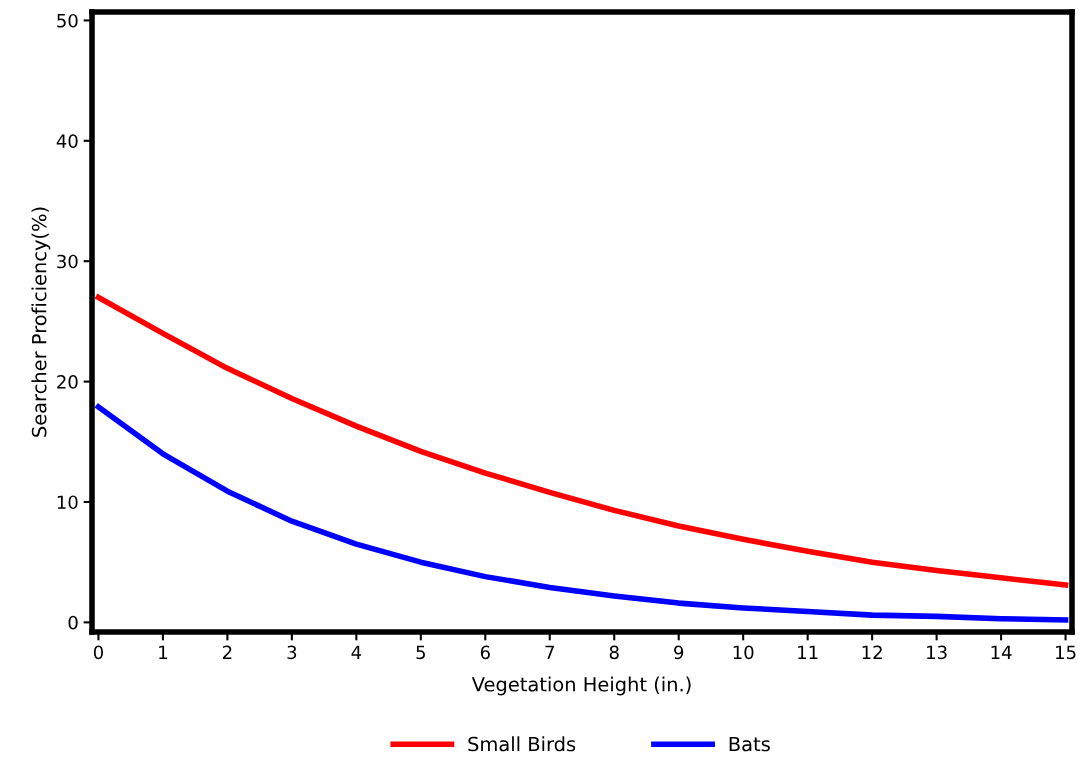 The image size is (1080, 761). I want to click on x-tick-label: 13, so click(937, 652).